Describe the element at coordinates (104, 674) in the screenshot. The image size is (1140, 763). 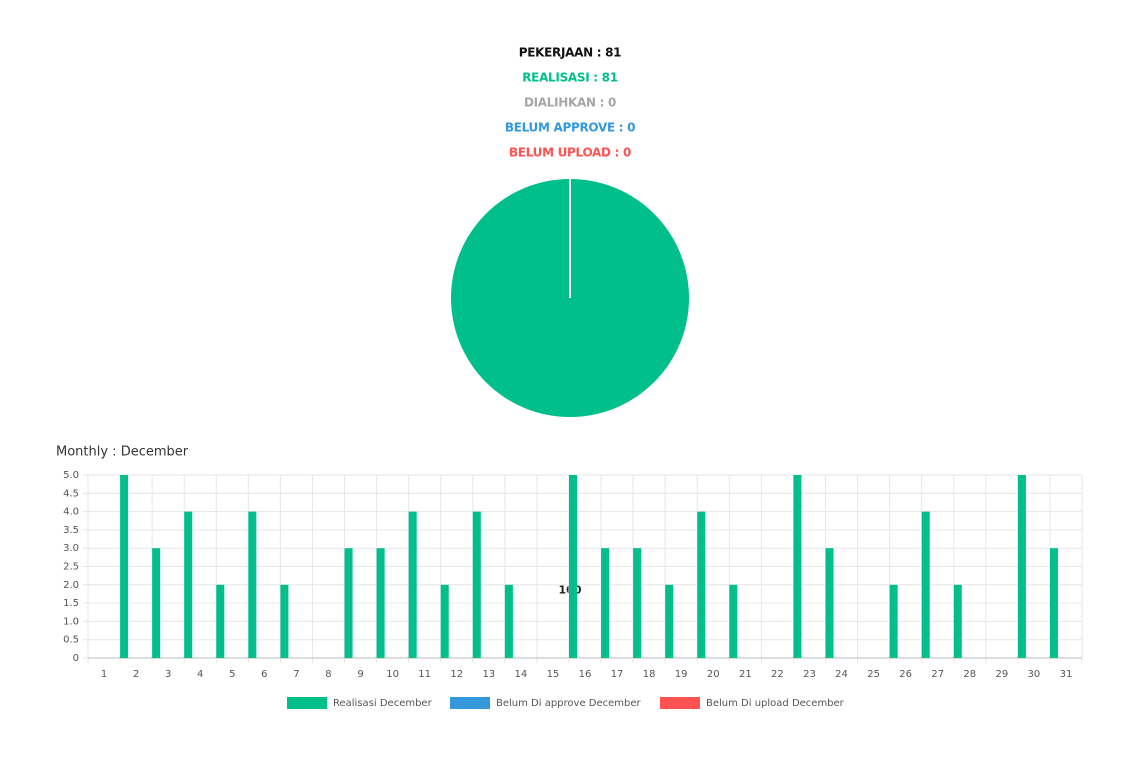
I see `x-tick-label: 1` at that location.